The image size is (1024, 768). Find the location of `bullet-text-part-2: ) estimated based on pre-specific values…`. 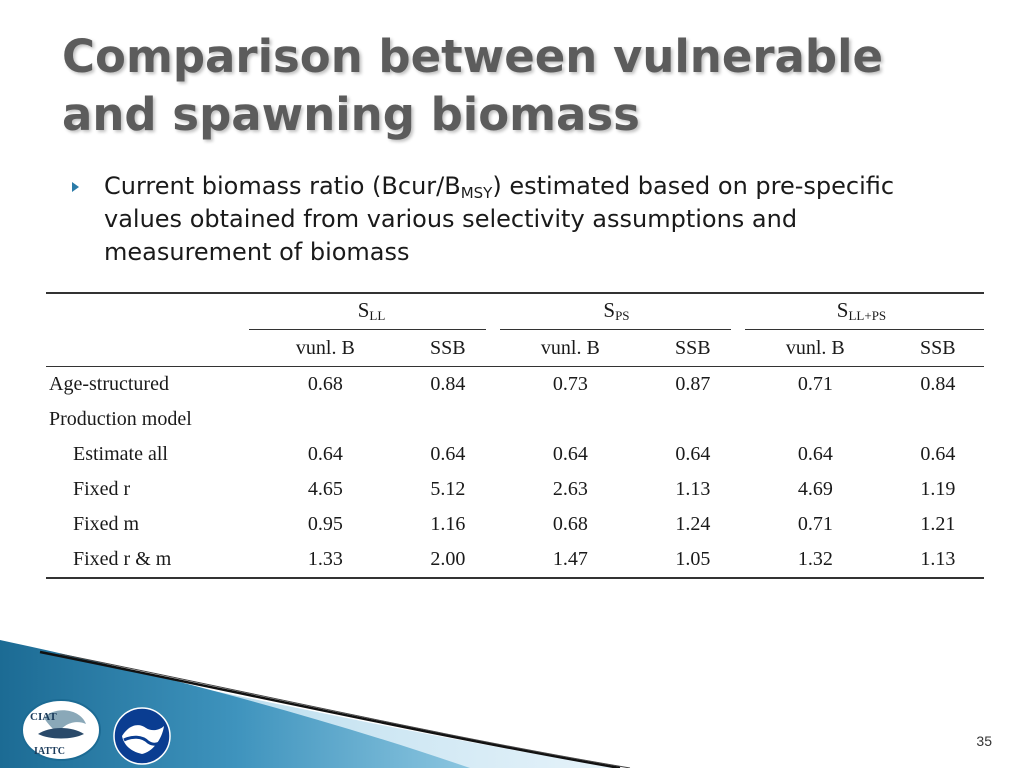

bullet-text-part-2: ) estimated based on pre-specific values… is located at coordinates (499, 219).